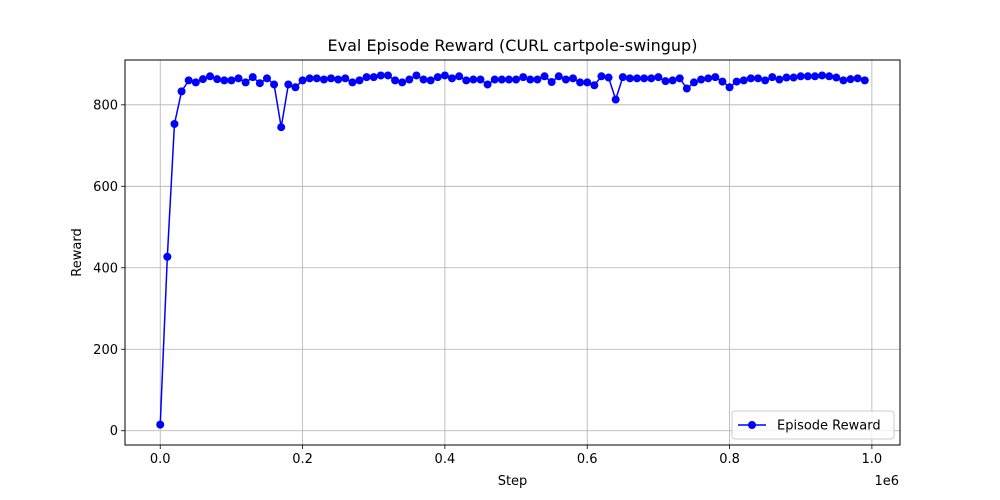  What do you see at coordinates (587, 459) in the screenshot?
I see `x-tick-label: 0.6` at bounding box center [587, 459].